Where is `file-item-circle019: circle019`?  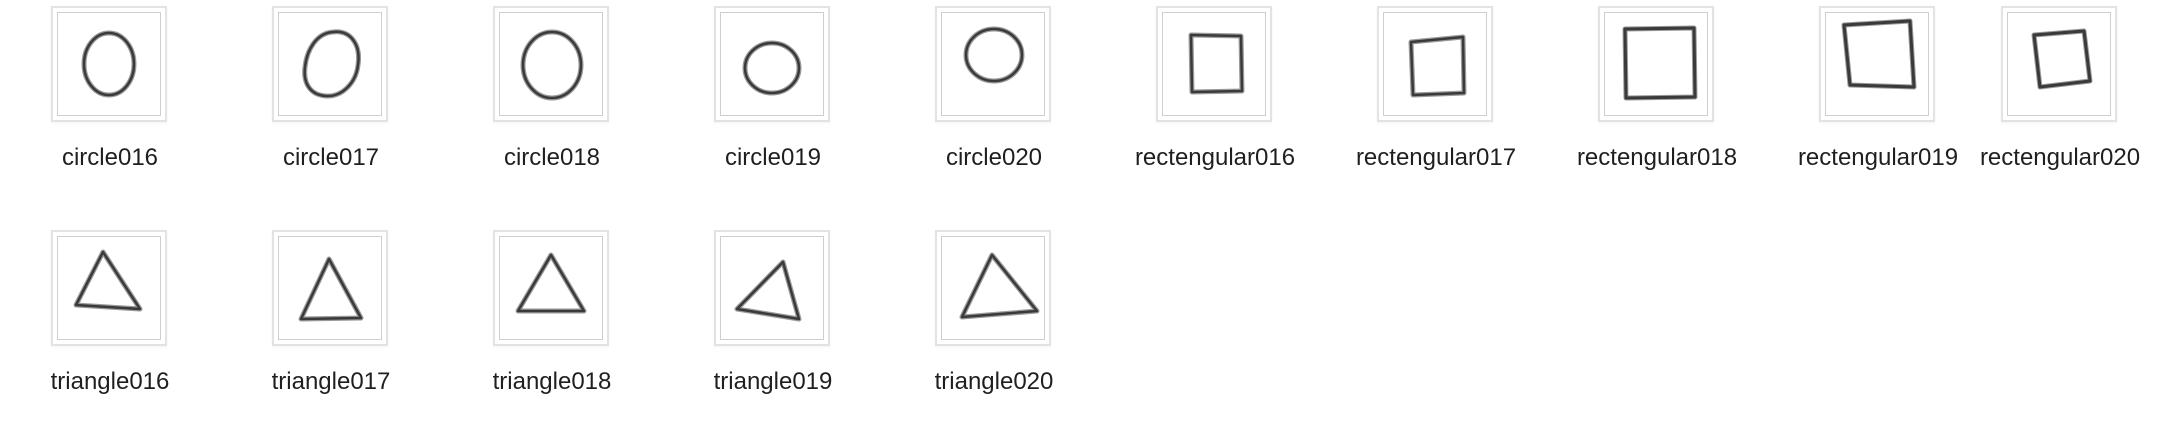
file-item-circle019: circle019 is located at coordinates (773, 100).